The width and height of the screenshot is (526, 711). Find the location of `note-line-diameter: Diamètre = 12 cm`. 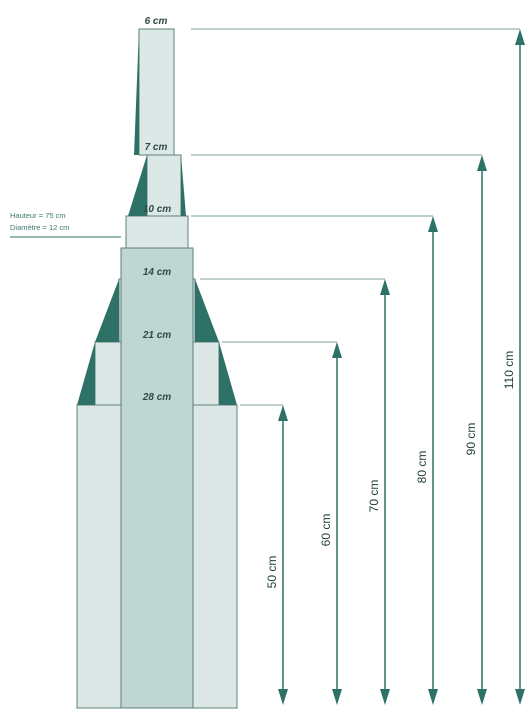

note-line-diameter: Diamètre = 12 cm is located at coordinates (39, 227).